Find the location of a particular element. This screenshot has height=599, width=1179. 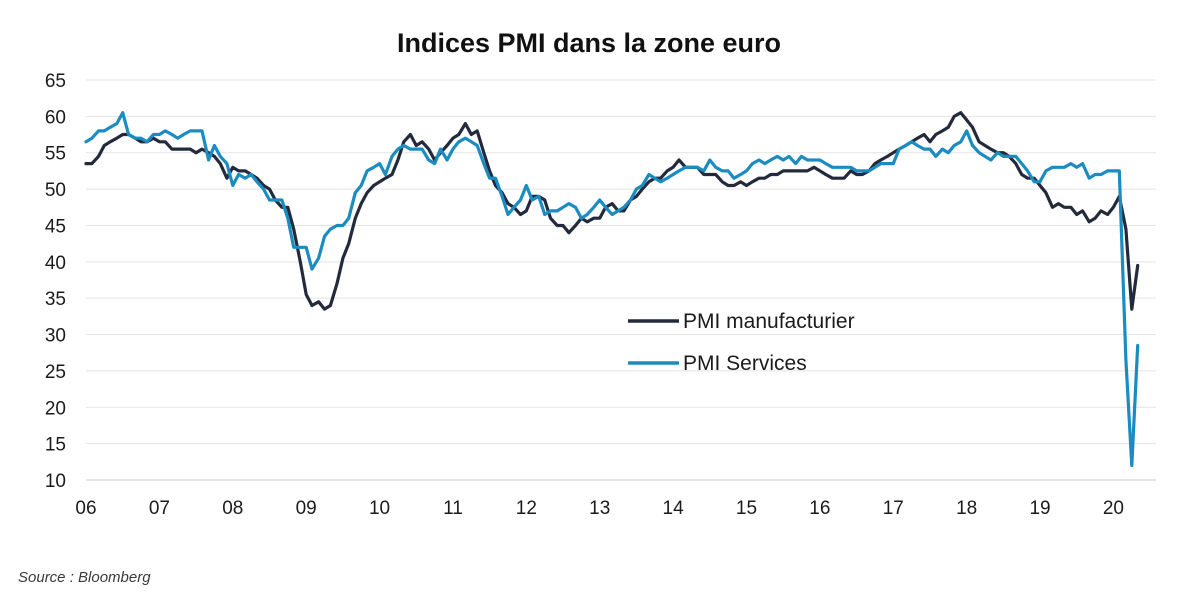

x-tick-label: 08 is located at coordinates (232, 508).